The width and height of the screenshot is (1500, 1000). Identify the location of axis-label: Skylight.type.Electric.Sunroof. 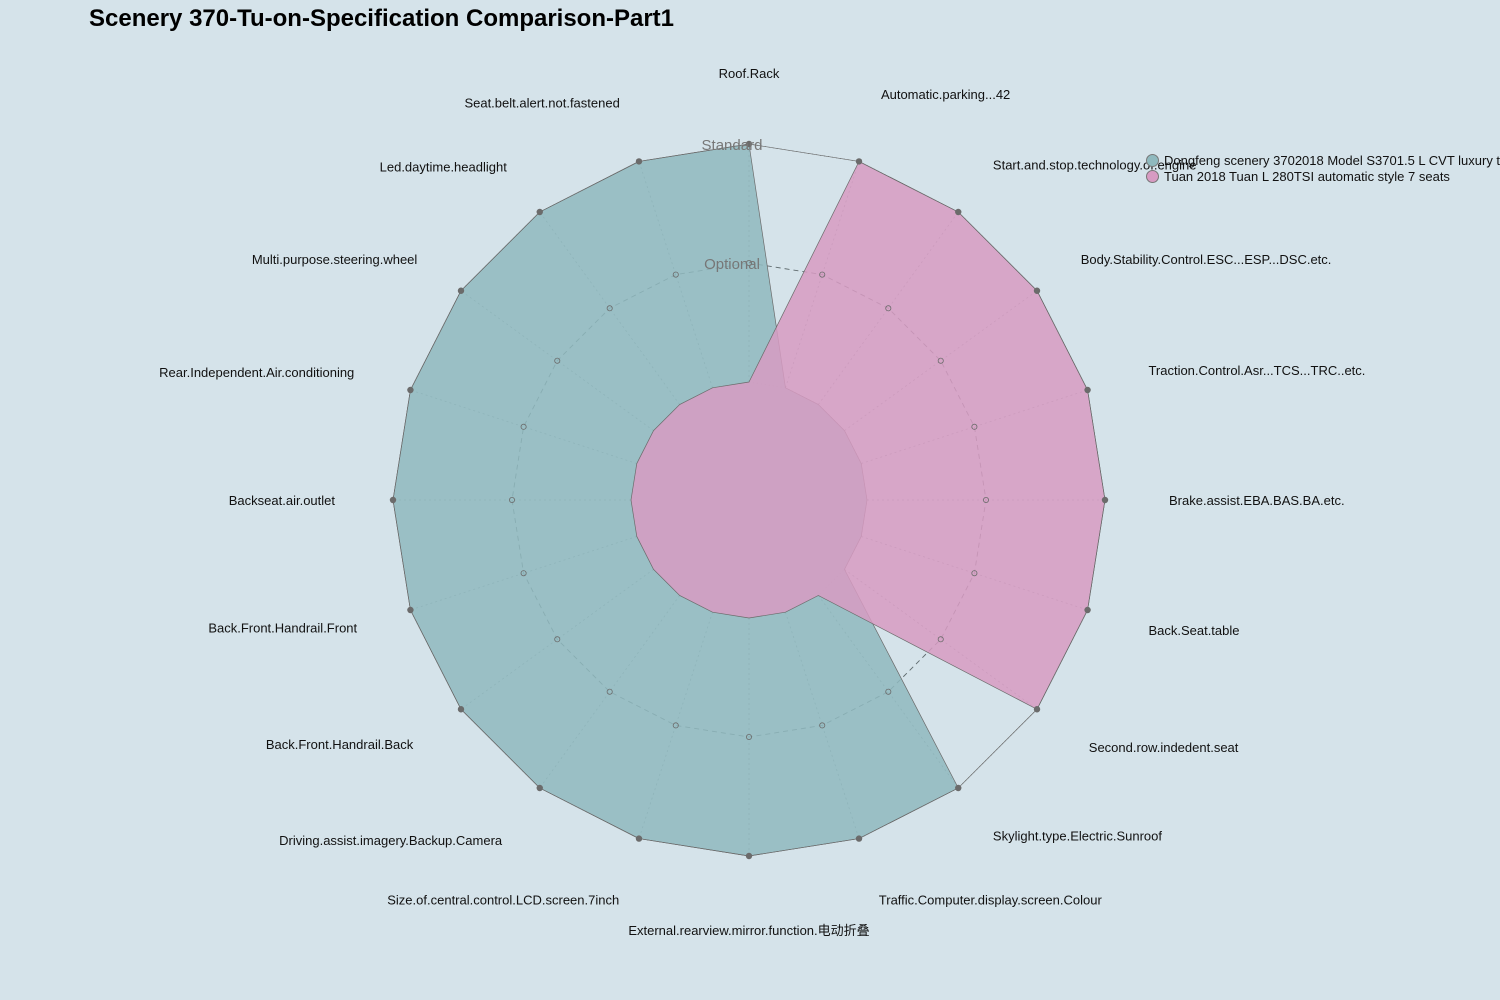
(1077, 836).